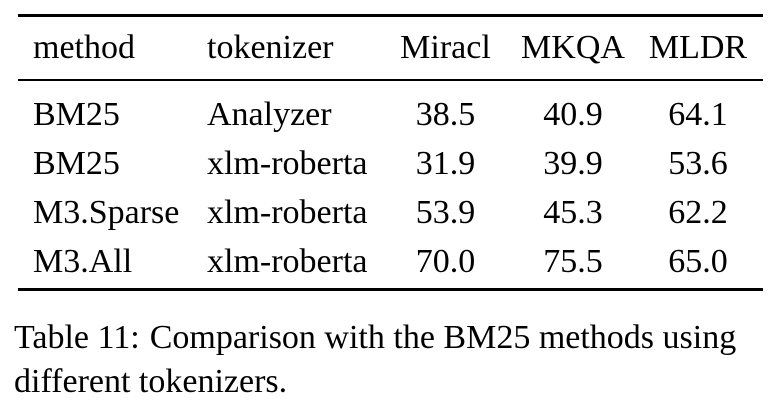 The image size is (778, 406). What do you see at coordinates (445, 261) in the screenshot?
I see `table-cell-miracl: 70.0` at bounding box center [445, 261].